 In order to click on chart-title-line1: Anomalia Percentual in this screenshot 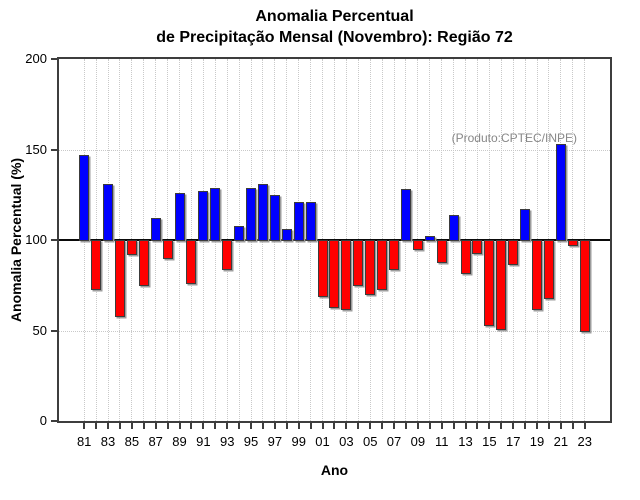, I will do `click(334, 16)`.